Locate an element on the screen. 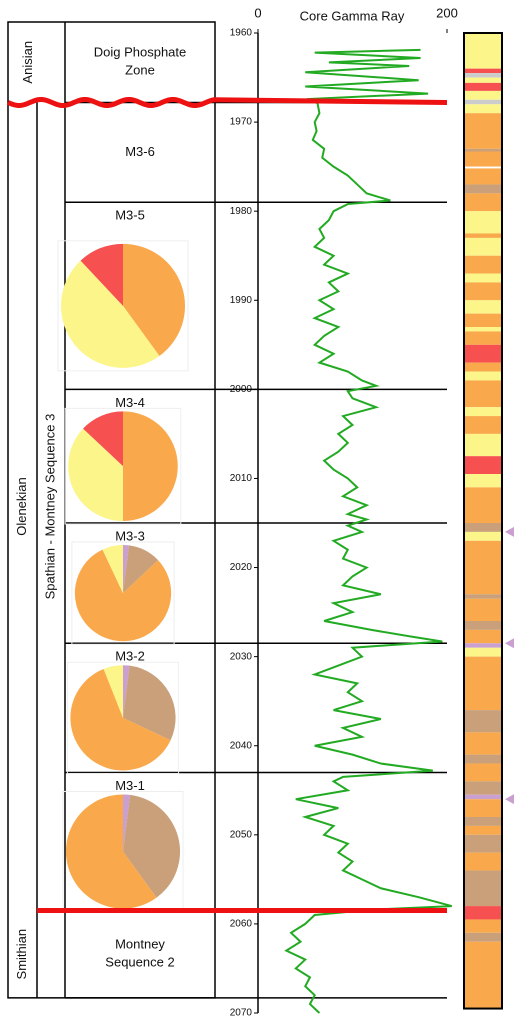 This screenshot has height=1025, width=515. depth-tick-label: 1990 is located at coordinates (241, 300).